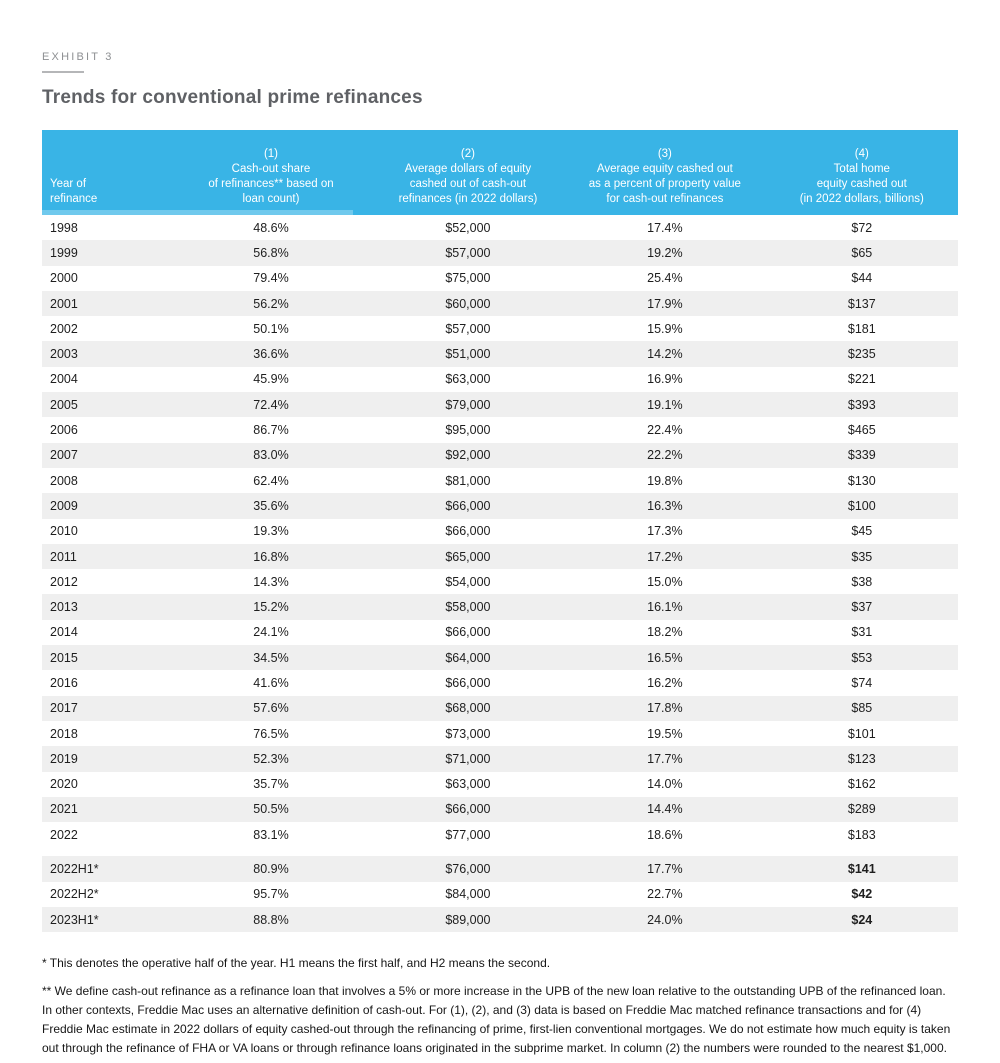 This screenshot has width=1000, height=1063. I want to click on cell-equity-percent: 17.8%, so click(665, 708).